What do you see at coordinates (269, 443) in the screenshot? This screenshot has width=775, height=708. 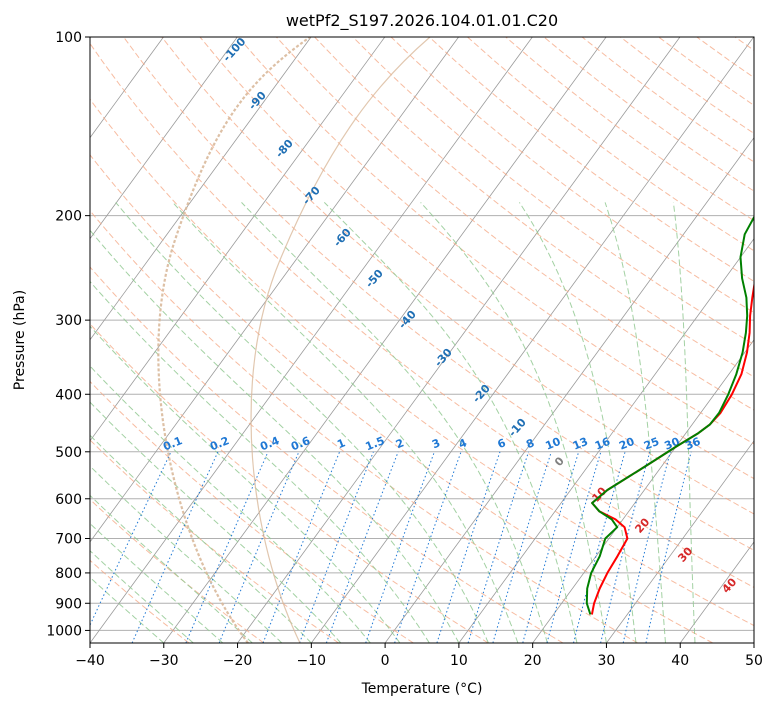 I see `mixing-ratio-label: 0.4` at bounding box center [269, 443].